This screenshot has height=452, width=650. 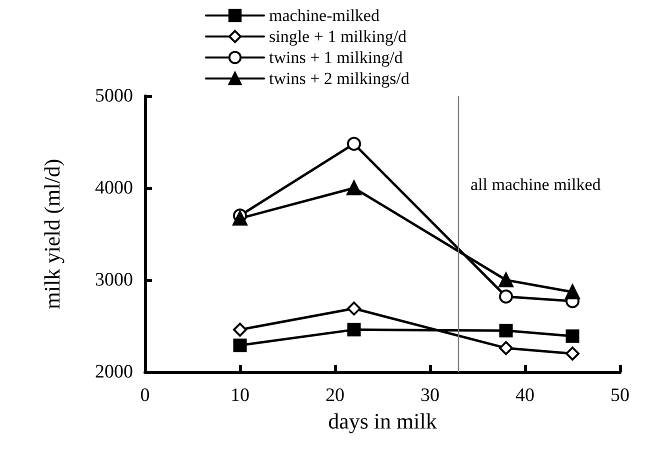 I want to click on ref-line-label: all machine milked, so click(x=536, y=184).